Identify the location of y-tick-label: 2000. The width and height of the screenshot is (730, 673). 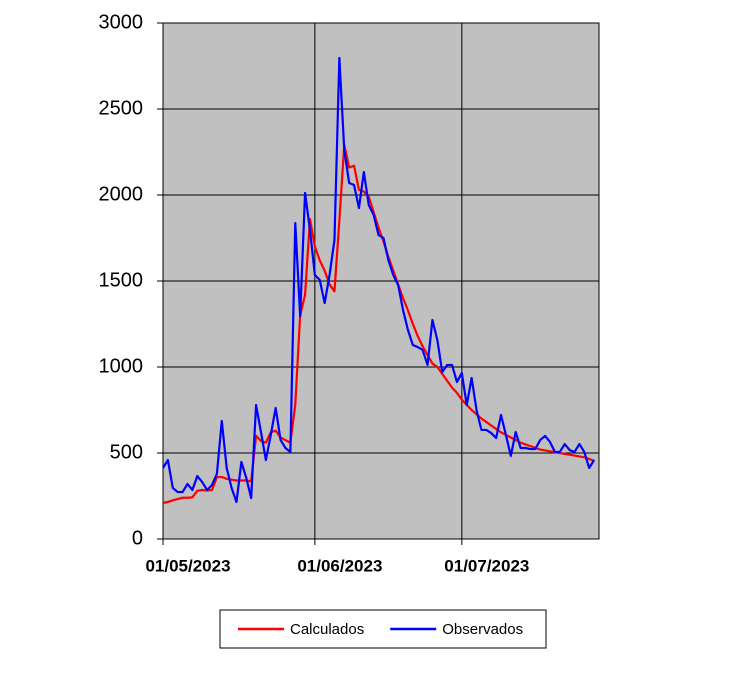
(121, 194).